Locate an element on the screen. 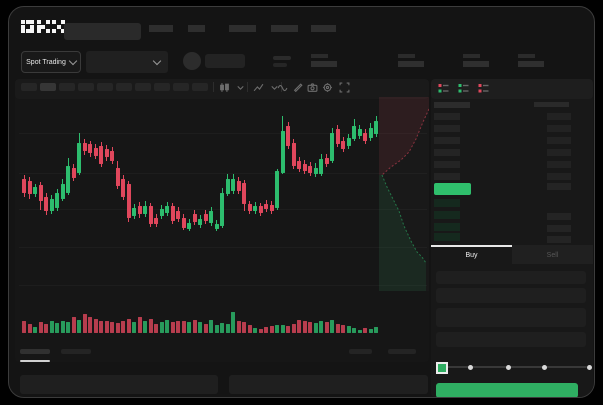 This screenshot has width=603, height=405. depth-bids-line is located at coordinates (404, 219).